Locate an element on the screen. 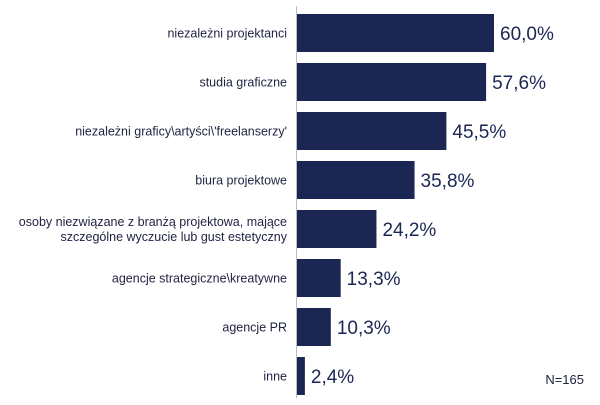 Image resolution: width=600 pixels, height=405 pixels. category-label-2: studia graficzne is located at coordinates (243, 83).